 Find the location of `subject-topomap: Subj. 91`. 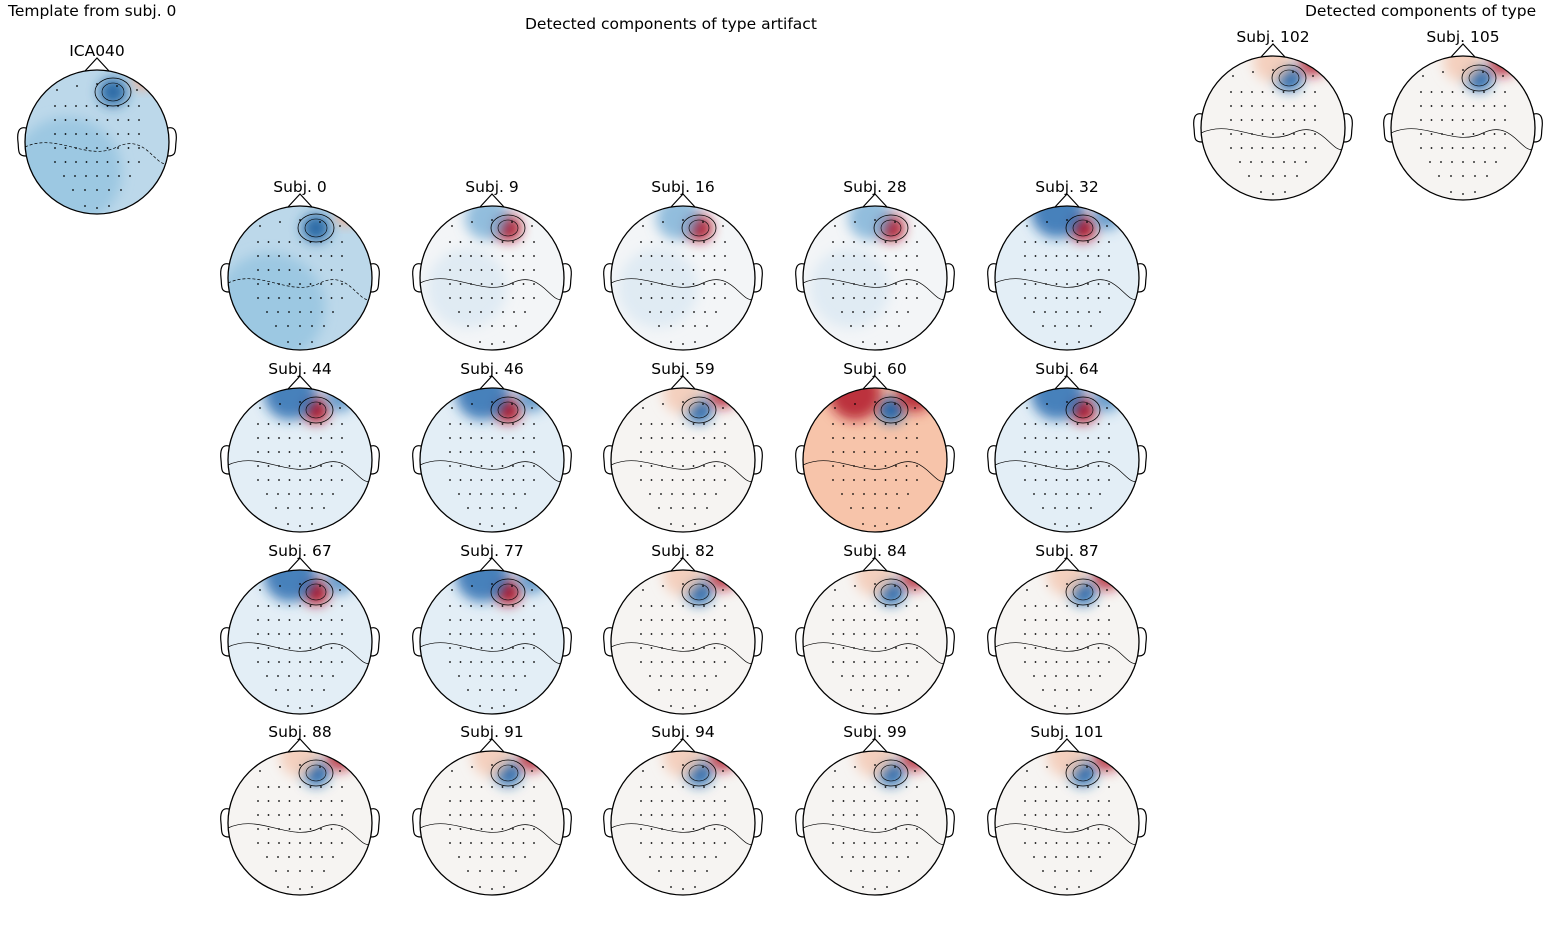

subject-topomap: Subj. 91 is located at coordinates (492, 809).